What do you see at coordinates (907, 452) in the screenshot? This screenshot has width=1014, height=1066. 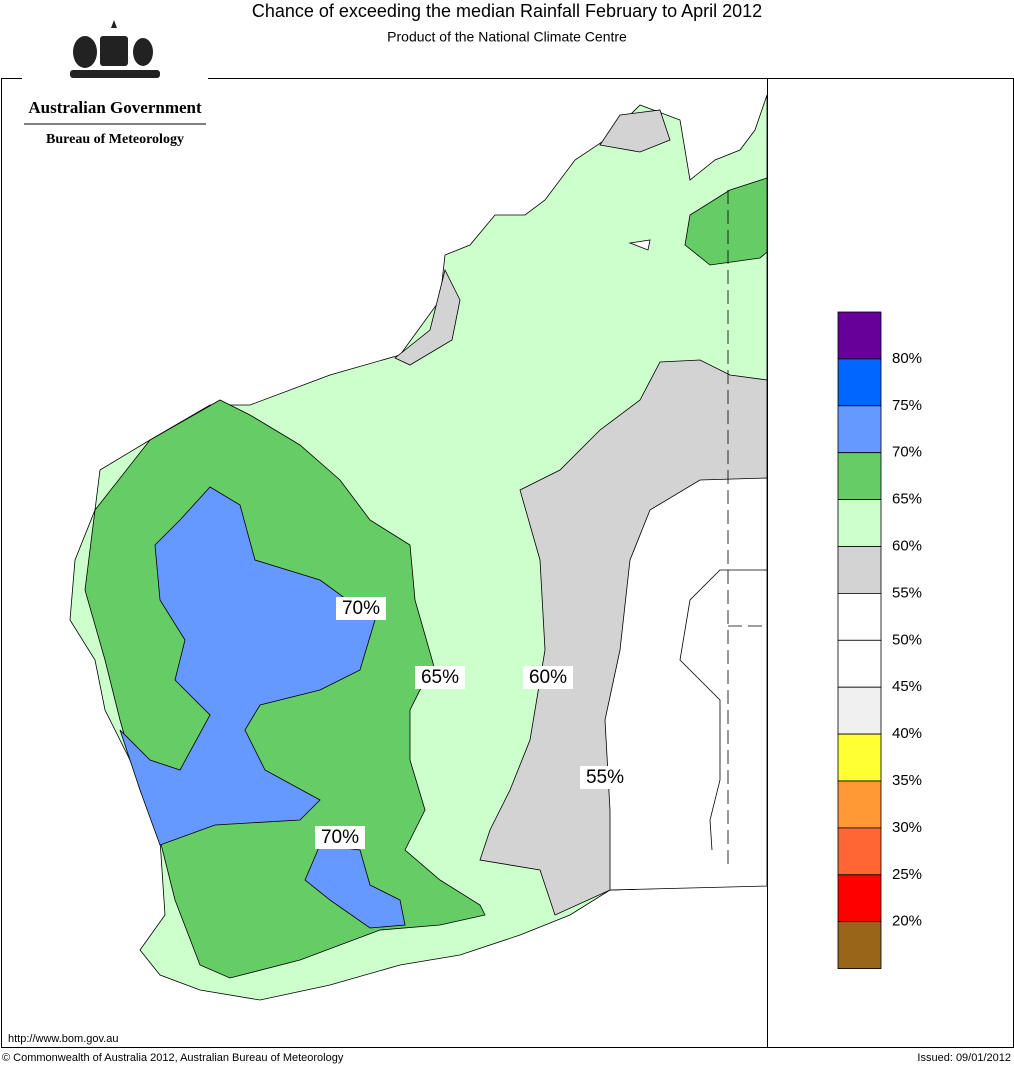 I see `legend-label: 70%` at bounding box center [907, 452].